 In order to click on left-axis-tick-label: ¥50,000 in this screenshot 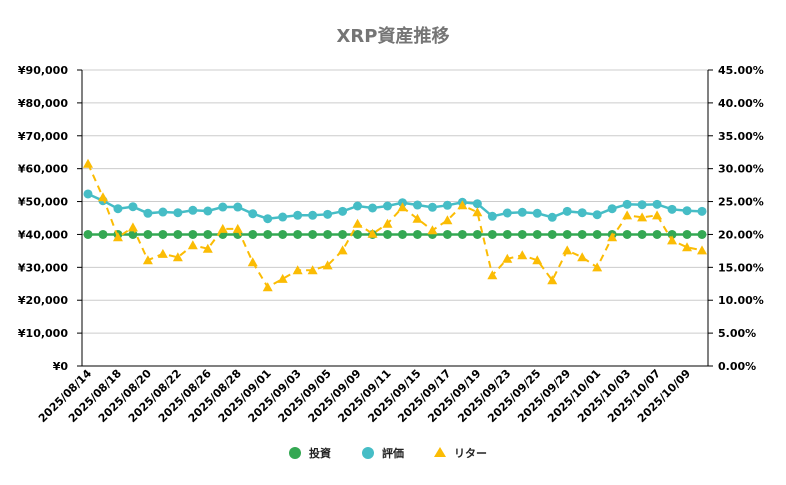, I will do `click(43, 202)`.